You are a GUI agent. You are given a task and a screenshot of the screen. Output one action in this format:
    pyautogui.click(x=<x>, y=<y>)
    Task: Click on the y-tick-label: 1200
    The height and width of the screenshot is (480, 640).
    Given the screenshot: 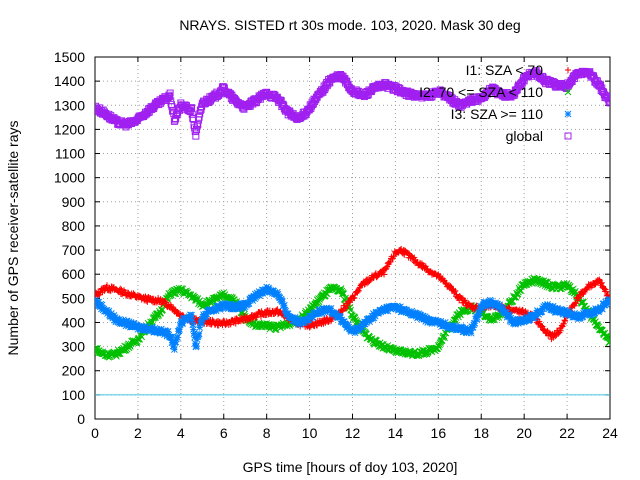 What is the action you would take?
    pyautogui.click(x=69, y=129)
    